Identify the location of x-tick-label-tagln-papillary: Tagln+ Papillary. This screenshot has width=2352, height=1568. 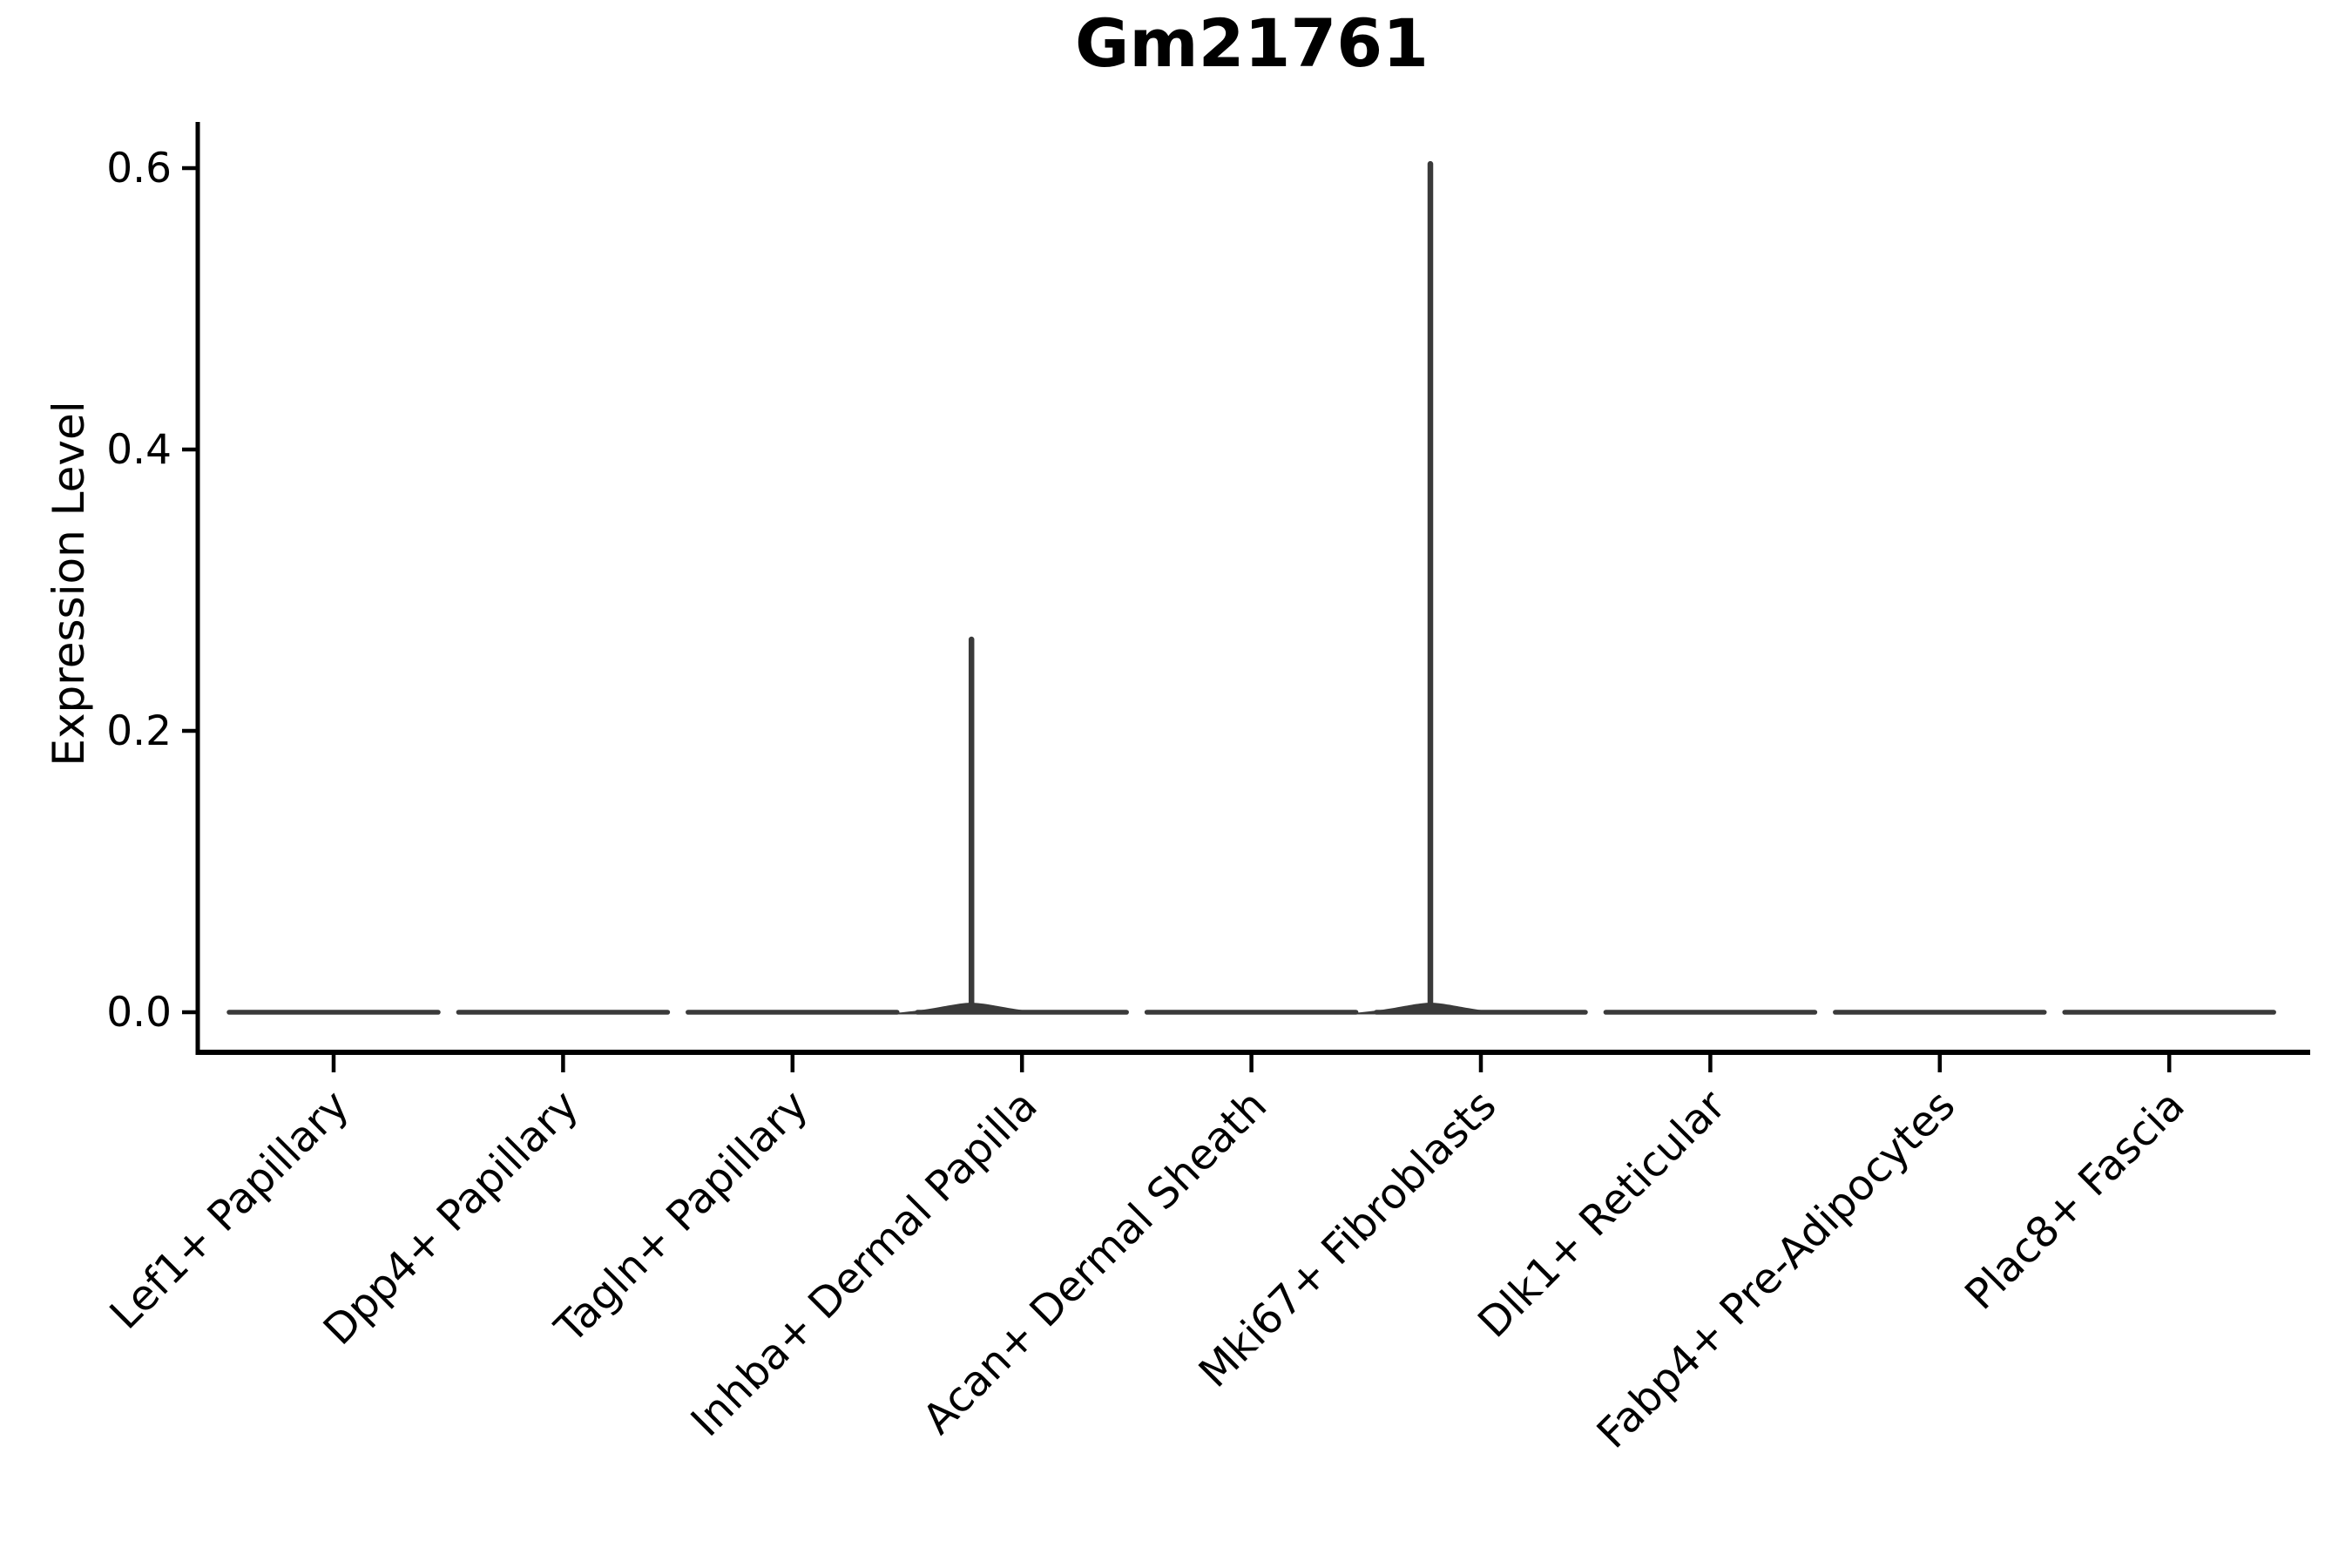
(681, 1217).